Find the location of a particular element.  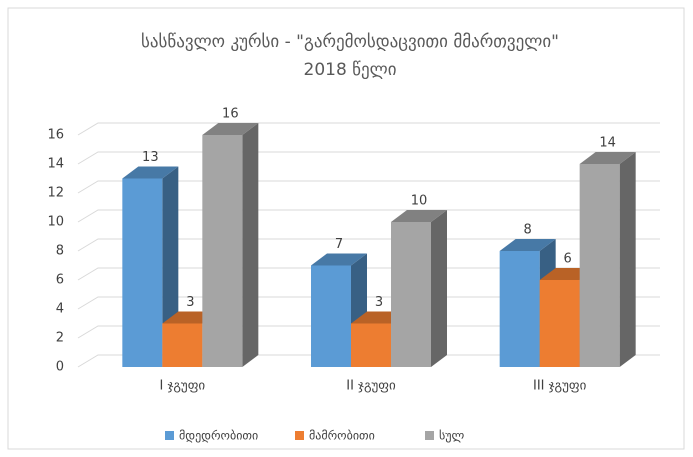

data-label: 6 is located at coordinates (568, 259).